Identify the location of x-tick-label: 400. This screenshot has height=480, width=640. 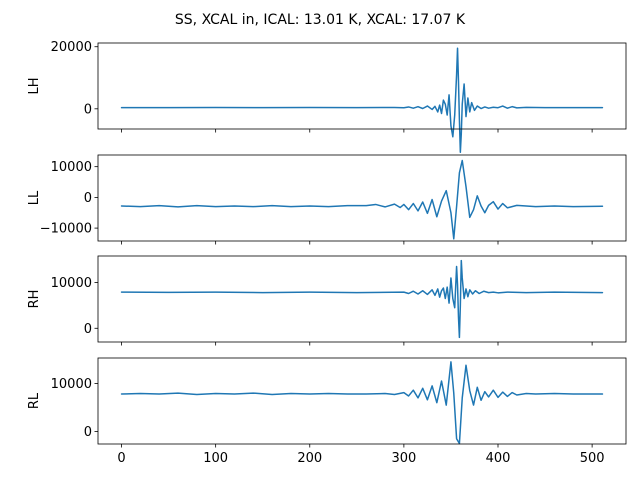
(498, 458).